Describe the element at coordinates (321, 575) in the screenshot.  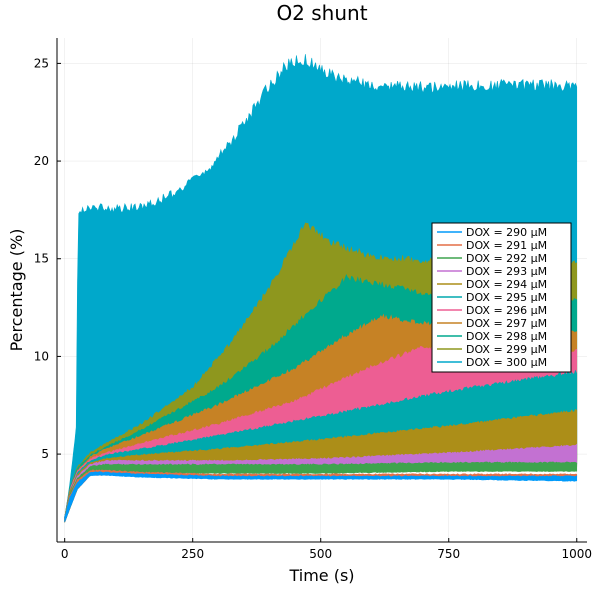
I see `x-axis-label: Time (s)` at that location.